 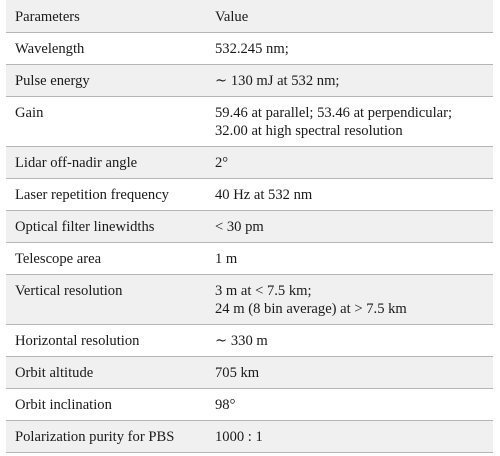 I want to click on value-line: 705 km, so click(x=237, y=373).